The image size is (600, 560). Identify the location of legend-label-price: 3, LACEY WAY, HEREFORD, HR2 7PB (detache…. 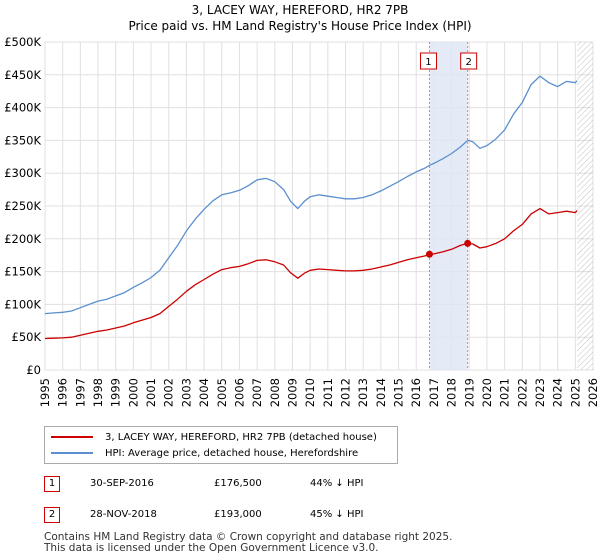
(241, 437).